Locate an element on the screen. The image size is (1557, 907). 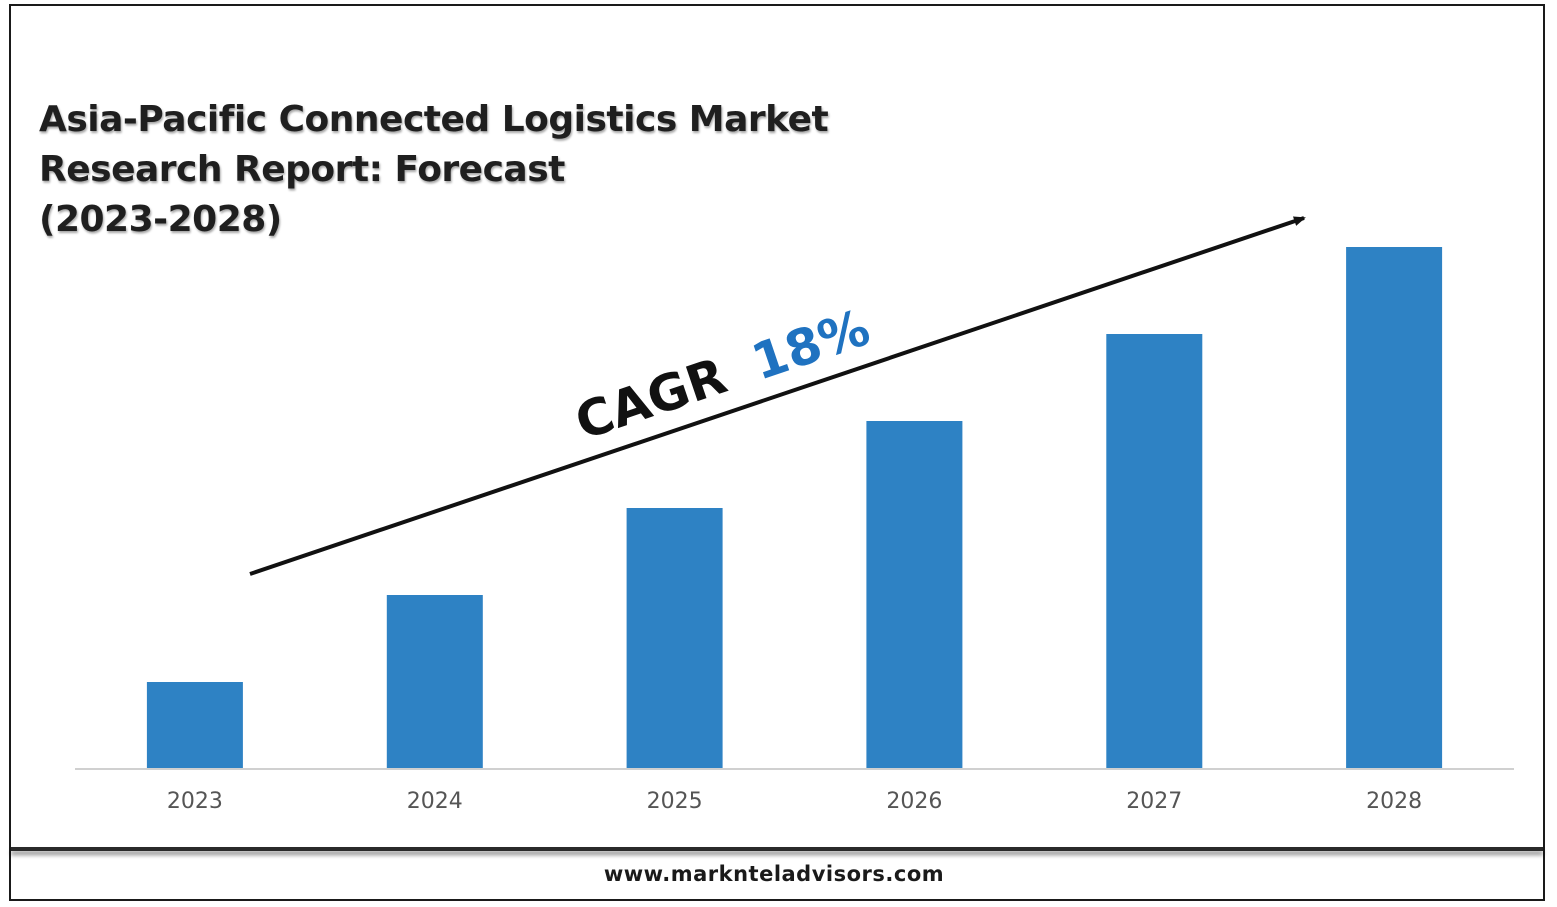
footer-divider is located at coordinates (777, 849).